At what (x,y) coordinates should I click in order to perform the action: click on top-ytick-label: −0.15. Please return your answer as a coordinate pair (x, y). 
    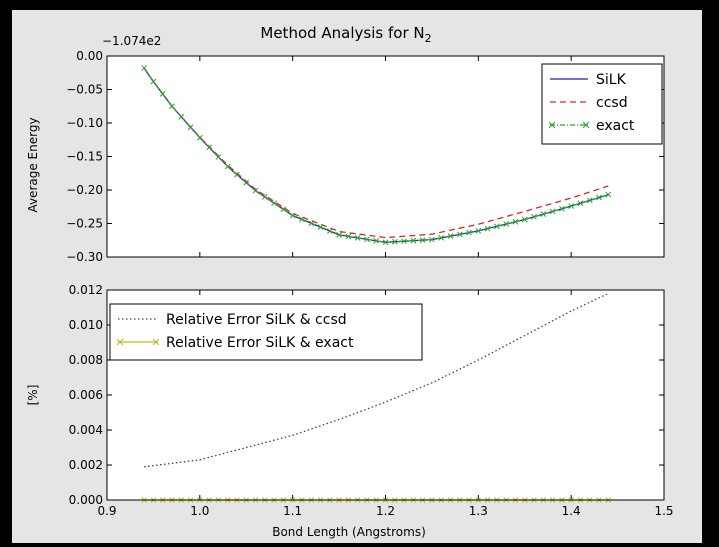
    Looking at the image, I should click on (84, 157).